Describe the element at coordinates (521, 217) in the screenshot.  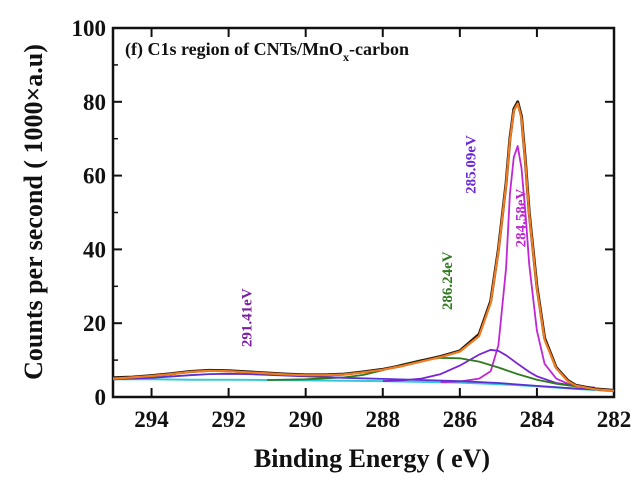
I see `peak-label: 284.58eV` at that location.